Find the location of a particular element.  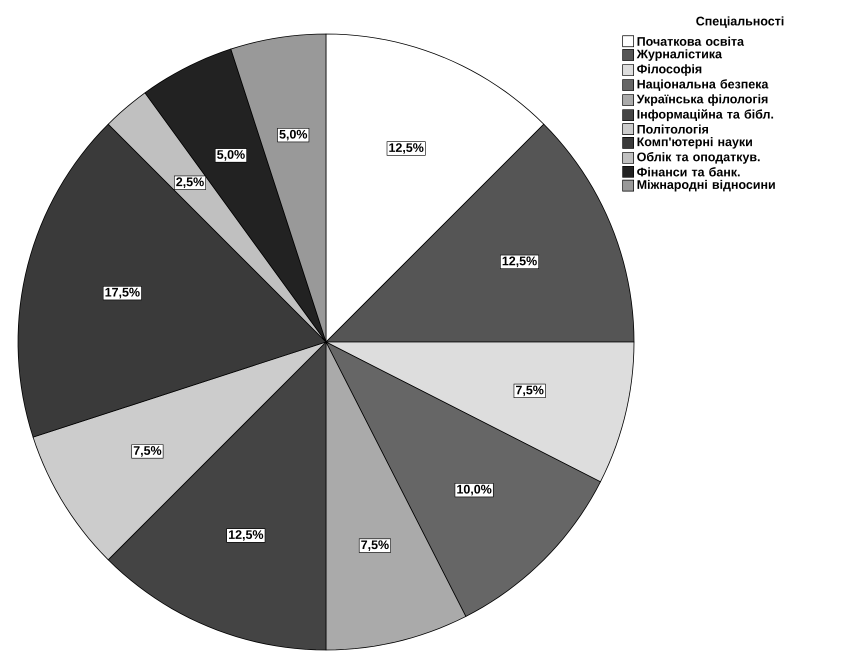

legend-label: Журналістика is located at coordinates (679, 55).